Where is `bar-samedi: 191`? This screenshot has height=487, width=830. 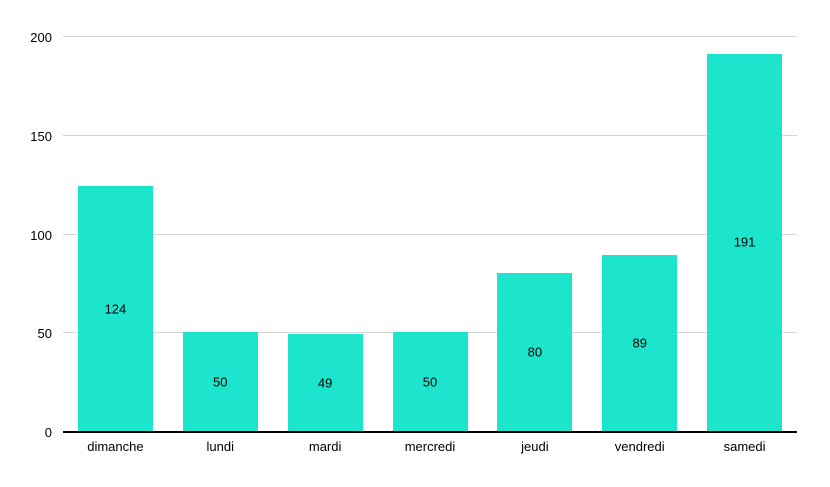 bar-samedi: 191 is located at coordinates (745, 242).